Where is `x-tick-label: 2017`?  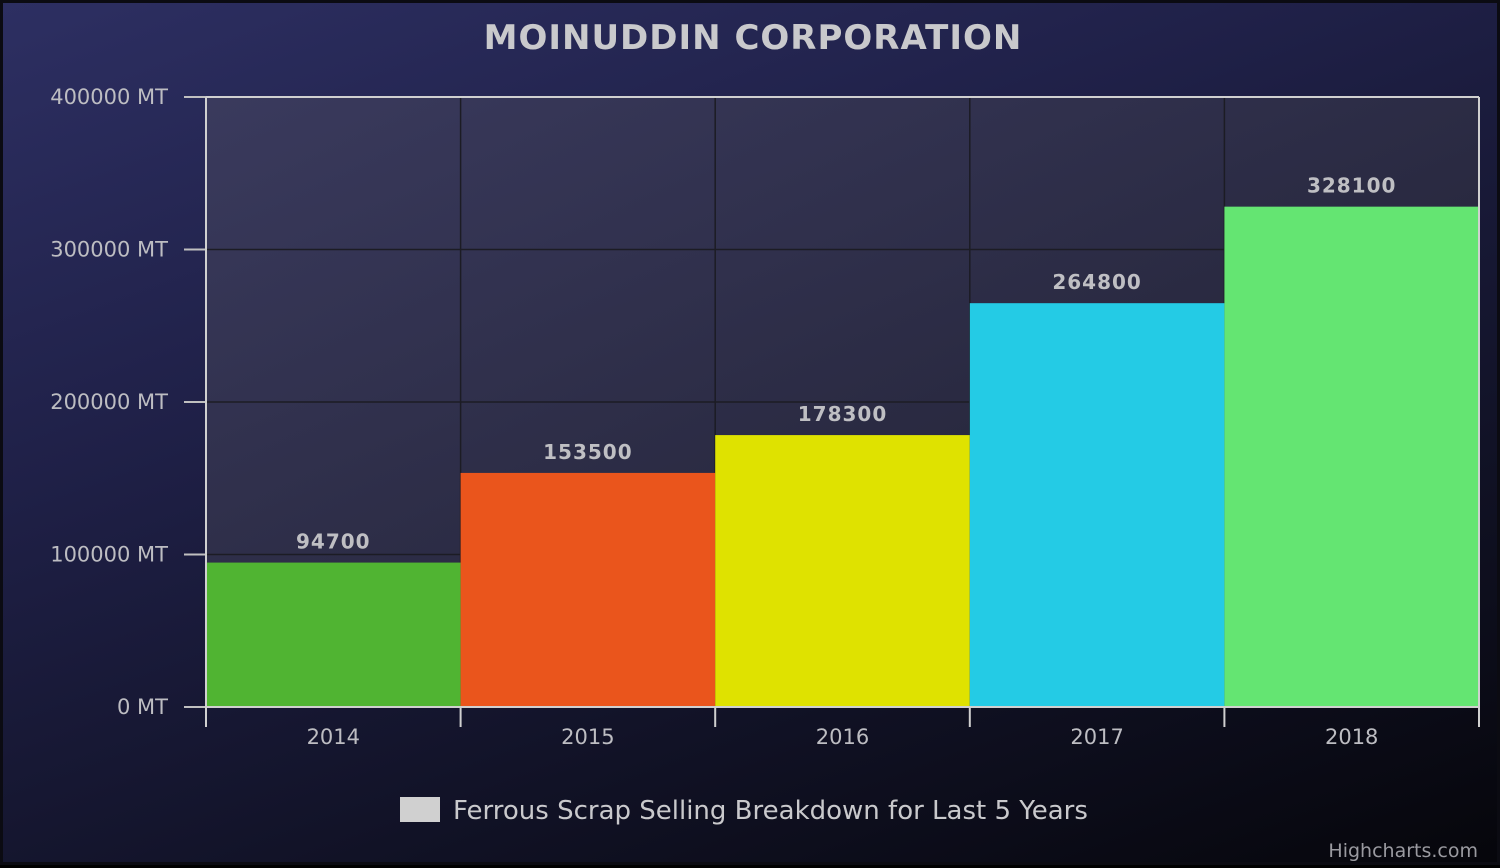 x-tick-label: 2017 is located at coordinates (1096, 737).